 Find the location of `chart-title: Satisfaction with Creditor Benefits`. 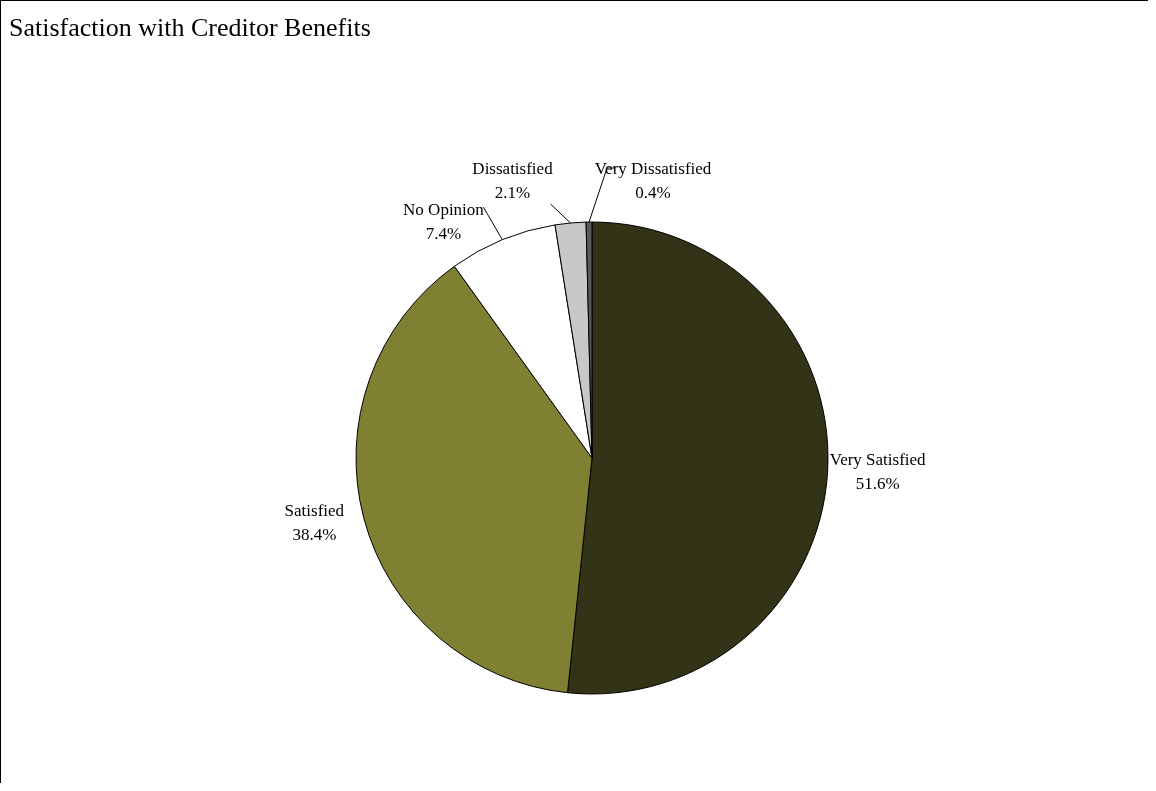

chart-title: Satisfaction with Creditor Benefits is located at coordinates (190, 28).